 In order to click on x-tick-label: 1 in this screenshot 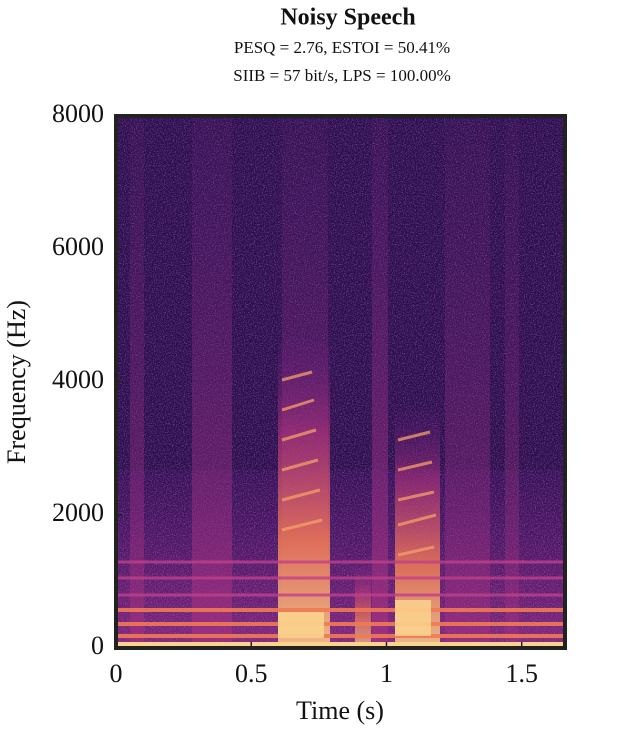, I will do `click(386, 673)`.